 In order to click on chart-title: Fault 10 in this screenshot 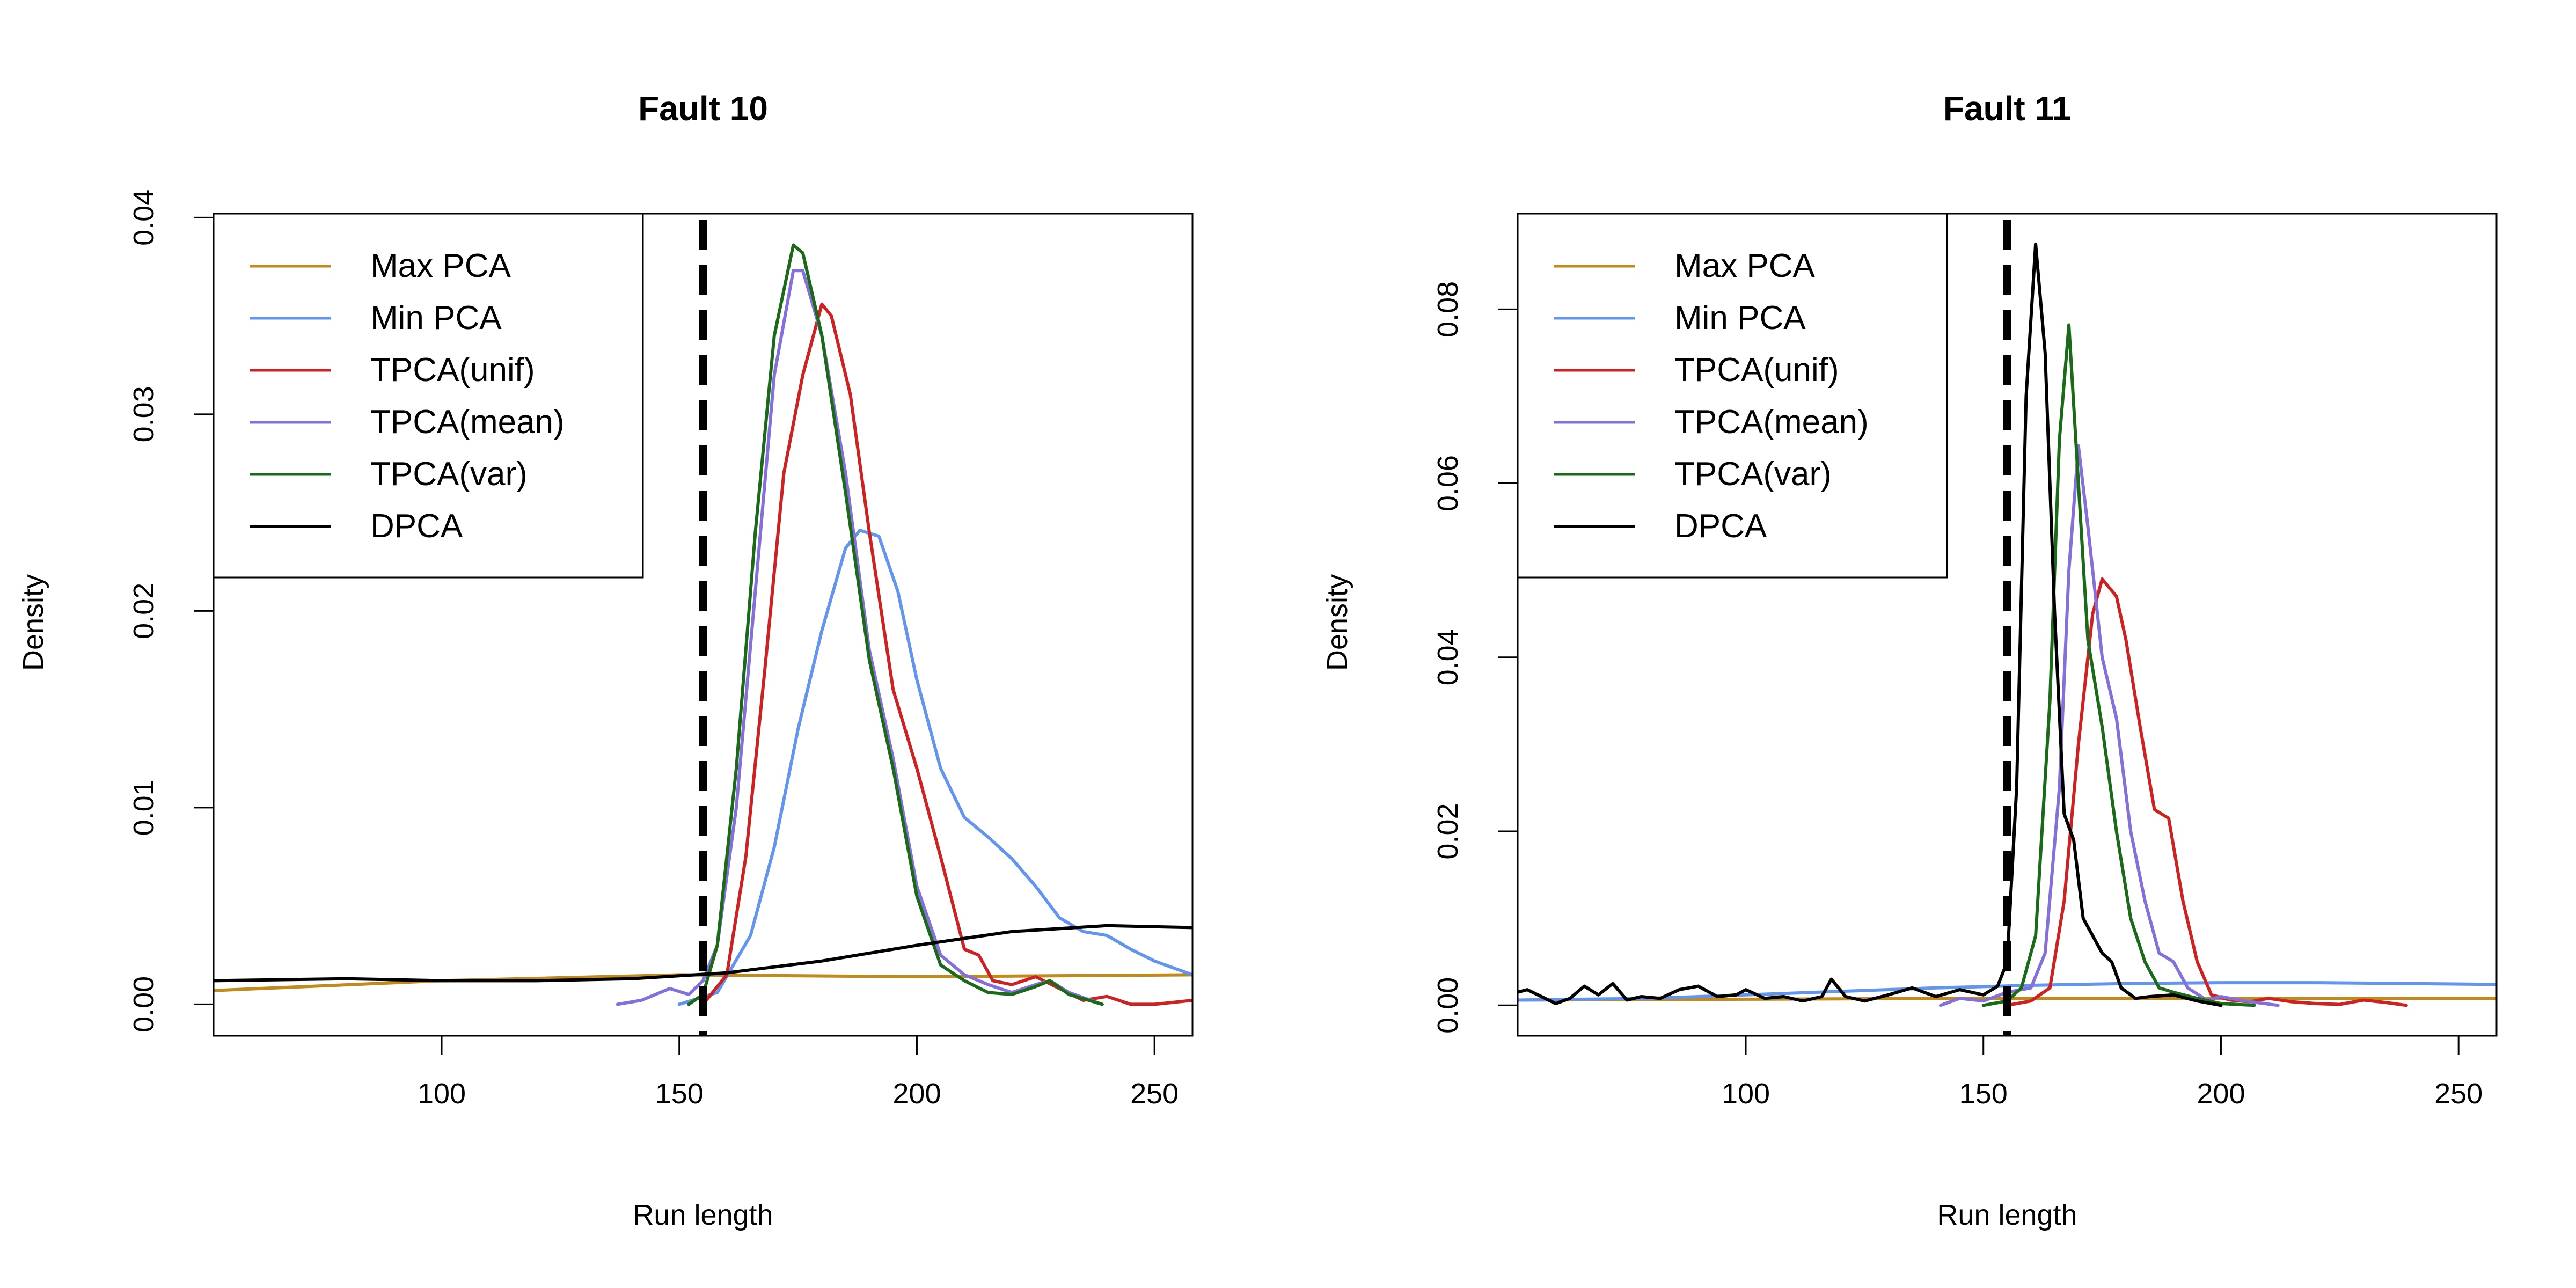, I will do `click(703, 108)`.